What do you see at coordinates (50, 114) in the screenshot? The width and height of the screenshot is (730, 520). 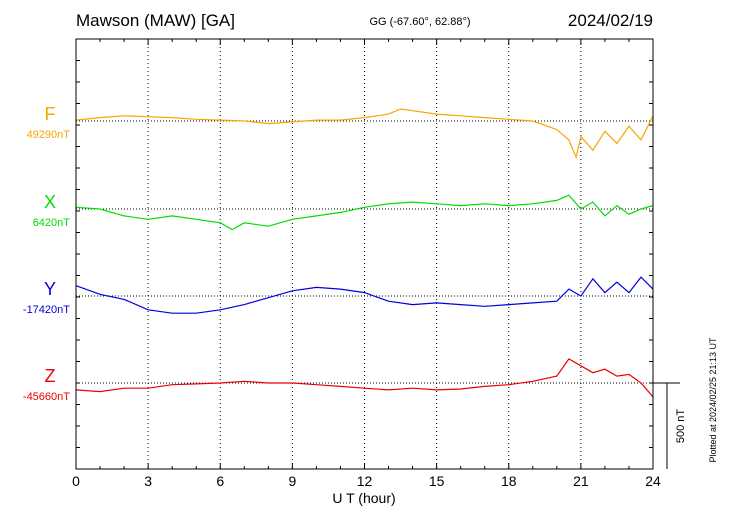 I see `series-name-F: F` at bounding box center [50, 114].